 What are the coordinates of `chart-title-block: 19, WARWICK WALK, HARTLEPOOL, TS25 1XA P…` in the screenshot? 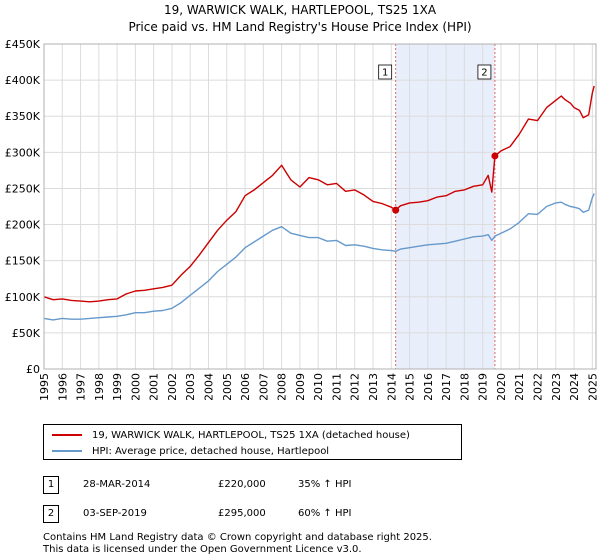 It's located at (300, 19).